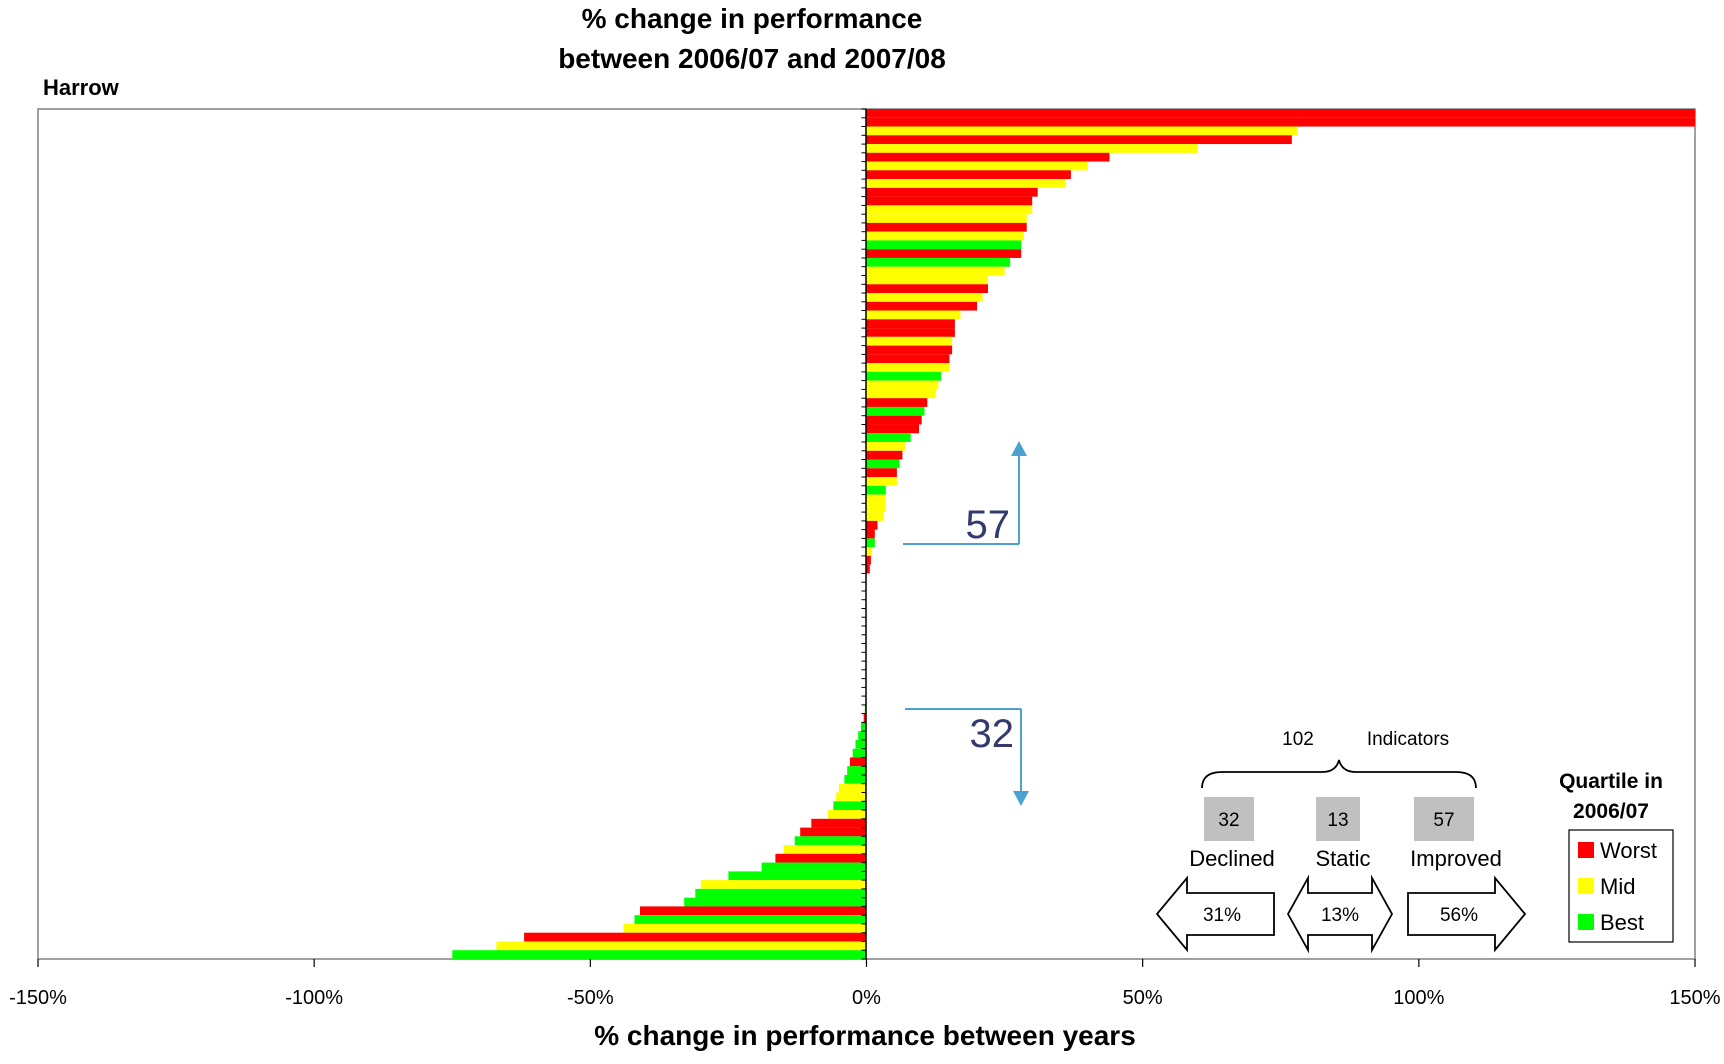 The image size is (1724, 1064). What do you see at coordinates (1611, 811) in the screenshot?
I see `legend-title-line2: 2006/07` at bounding box center [1611, 811].